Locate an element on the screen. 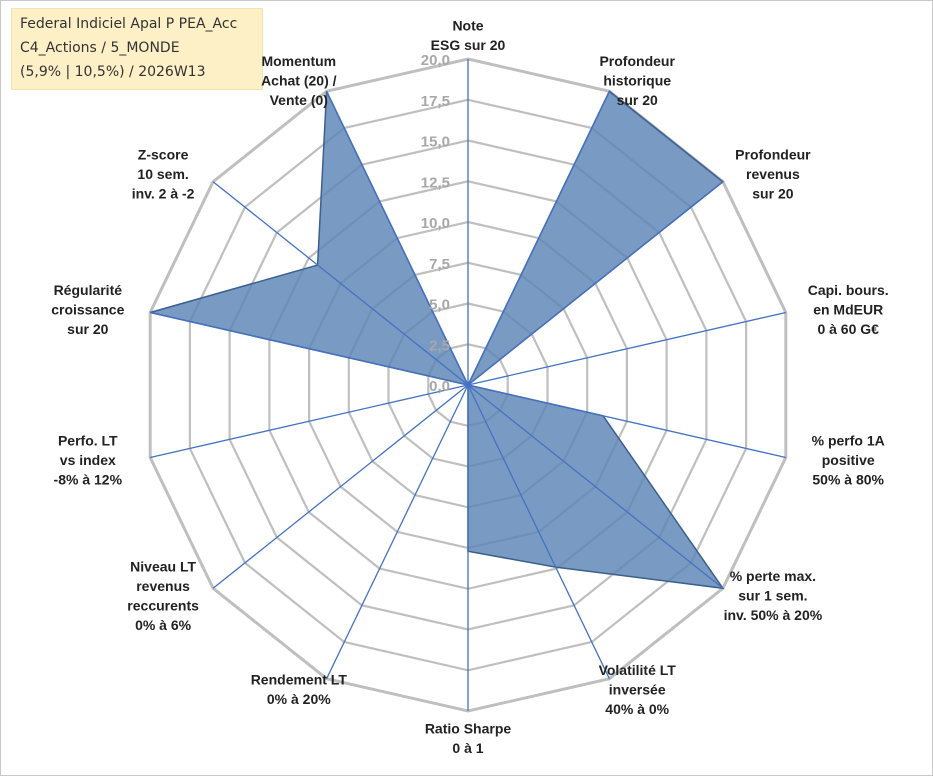 This screenshot has width=933, height=776. category-label-4-line-1: positive is located at coordinates (848, 460).